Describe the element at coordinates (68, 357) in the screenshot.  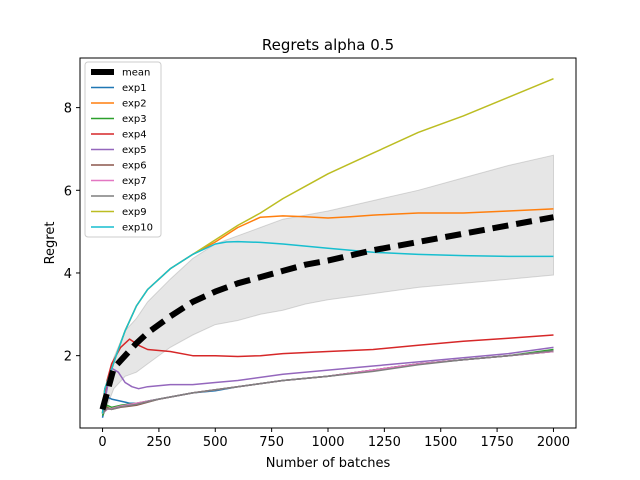
I see `y-tick-label: 2` at that location.